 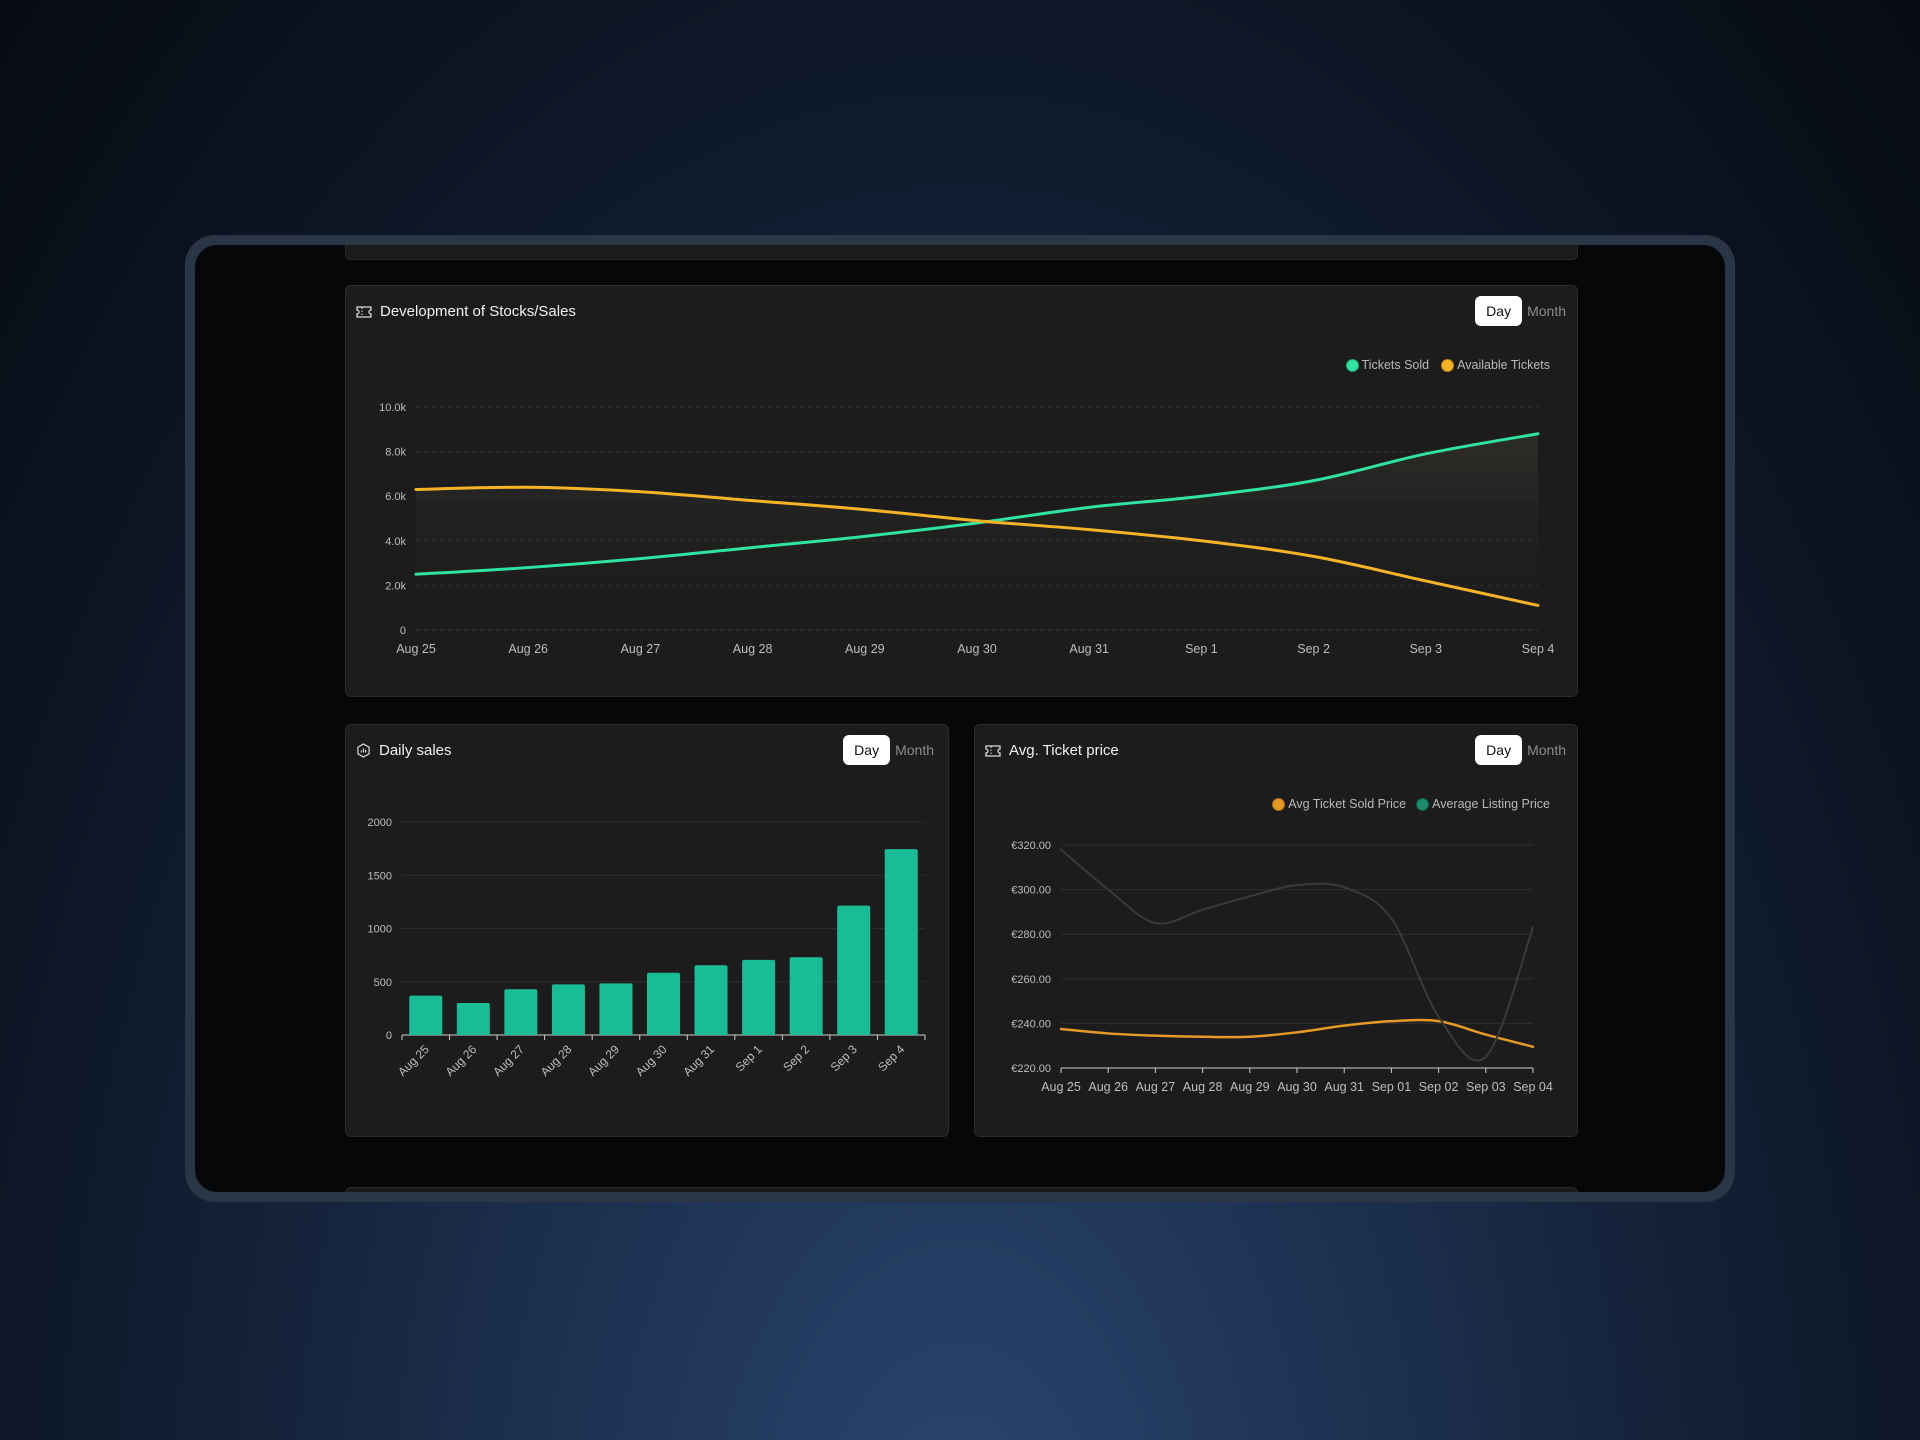 I want to click on y-tick-label: 2000, so click(x=380, y=823).